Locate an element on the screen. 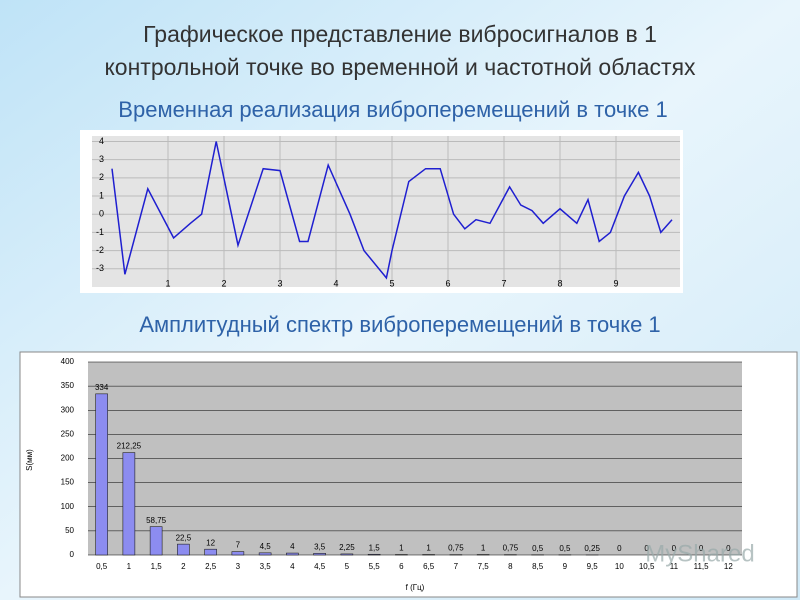 The width and height of the screenshot is (800, 605). x-tick-label: 4,5 is located at coordinates (320, 566).